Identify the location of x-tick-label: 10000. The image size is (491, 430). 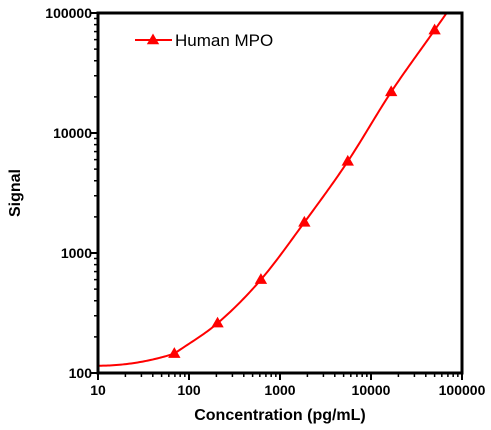
(371, 390).